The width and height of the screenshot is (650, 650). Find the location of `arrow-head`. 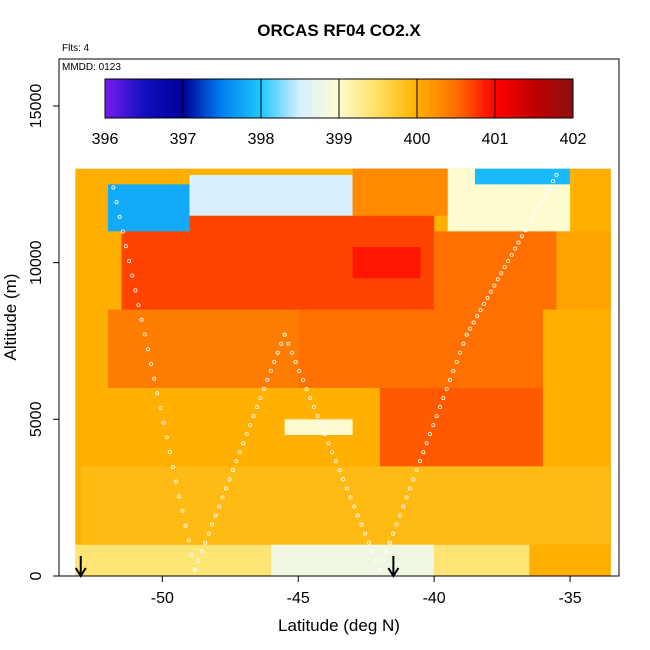

arrow-head is located at coordinates (80, 572).